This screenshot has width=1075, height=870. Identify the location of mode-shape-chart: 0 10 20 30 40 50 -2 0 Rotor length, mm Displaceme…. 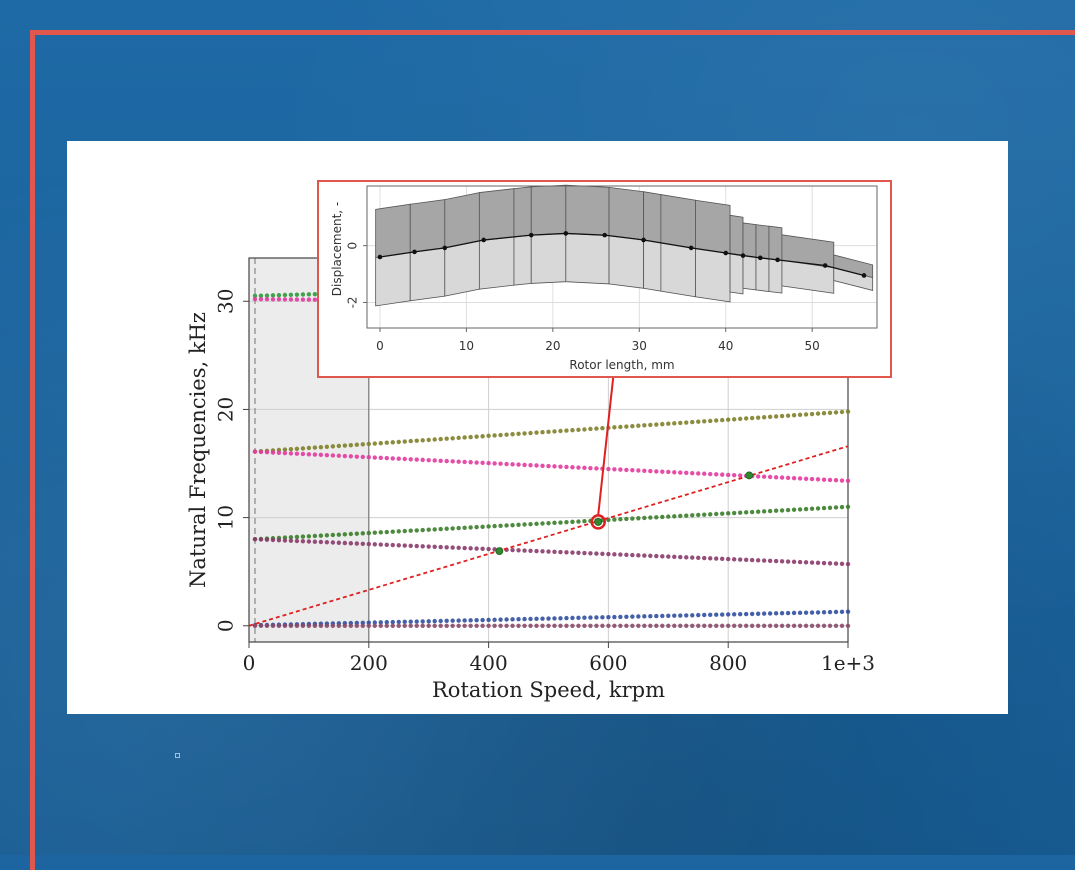
(604, 278).